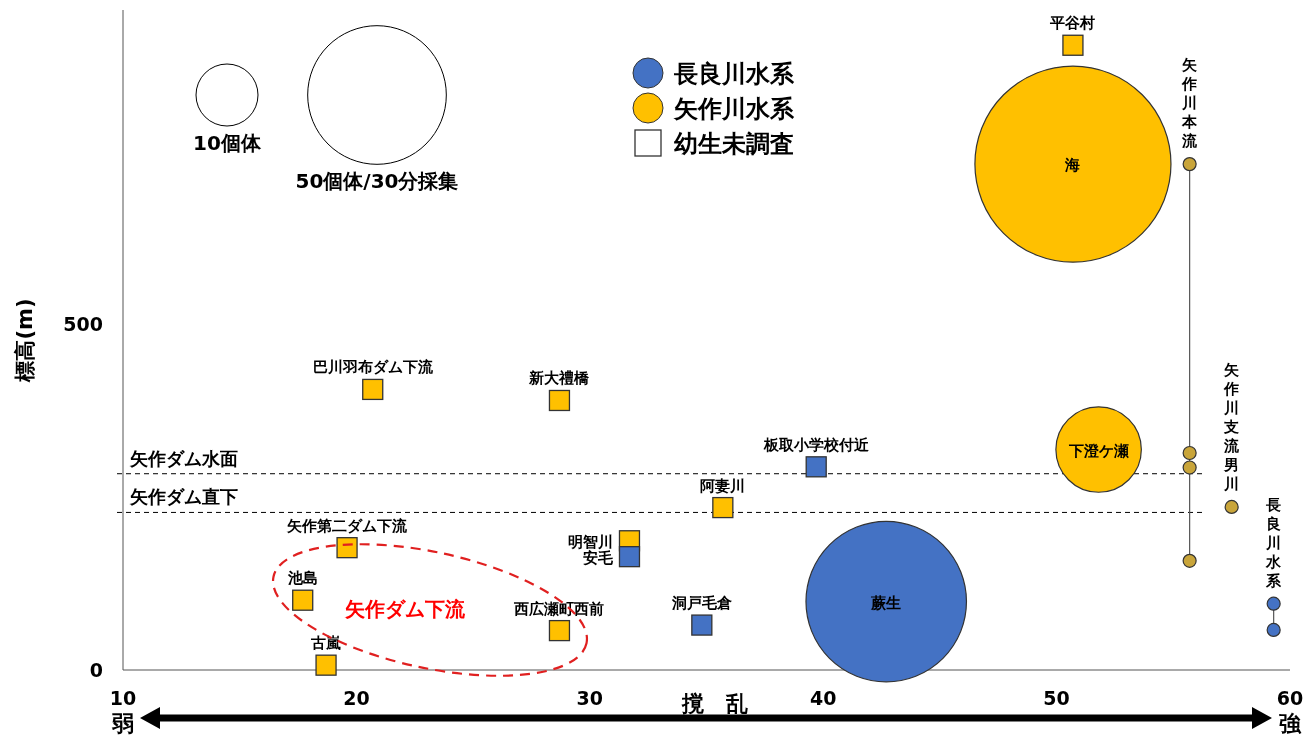  Describe the element at coordinates (1056, 698) in the screenshot. I see `x-tick-label: 50` at that location.